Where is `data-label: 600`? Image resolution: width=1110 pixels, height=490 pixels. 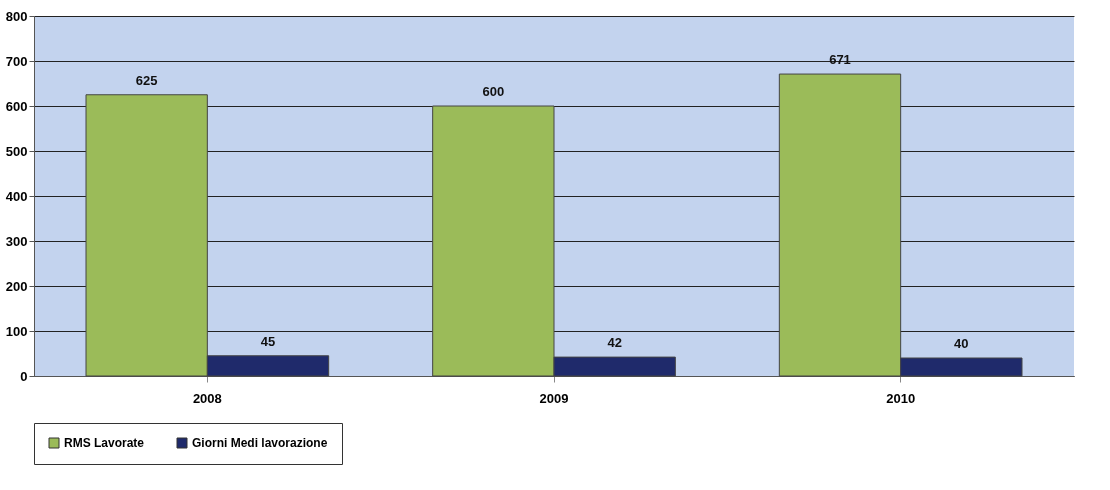 data-label: 600 is located at coordinates (493, 91).